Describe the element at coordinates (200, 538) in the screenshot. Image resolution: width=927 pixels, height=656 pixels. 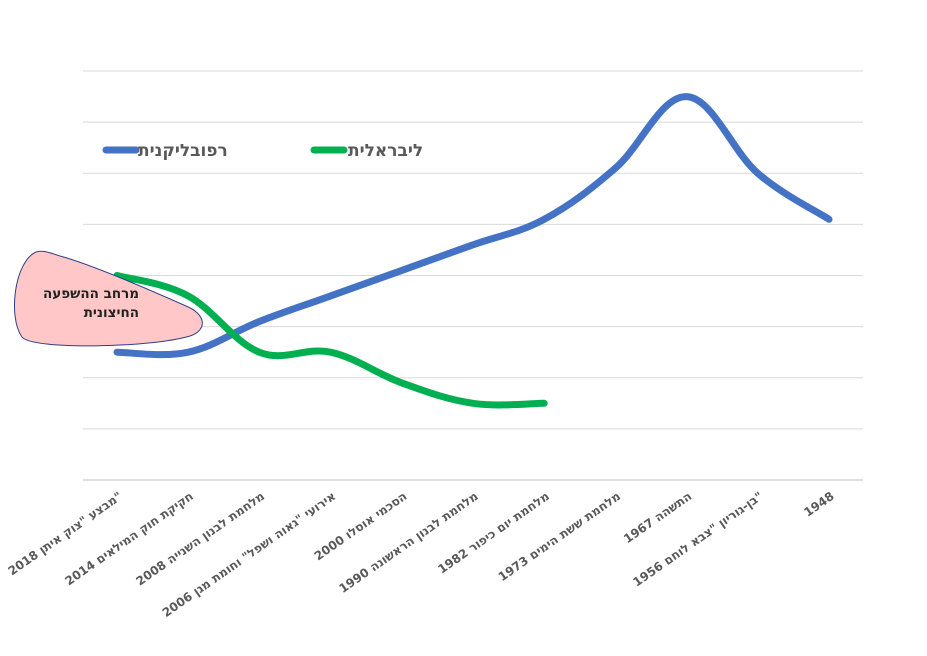
I see `x-tick-label: 2008 מלחמת לבנון השנייה` at that location.